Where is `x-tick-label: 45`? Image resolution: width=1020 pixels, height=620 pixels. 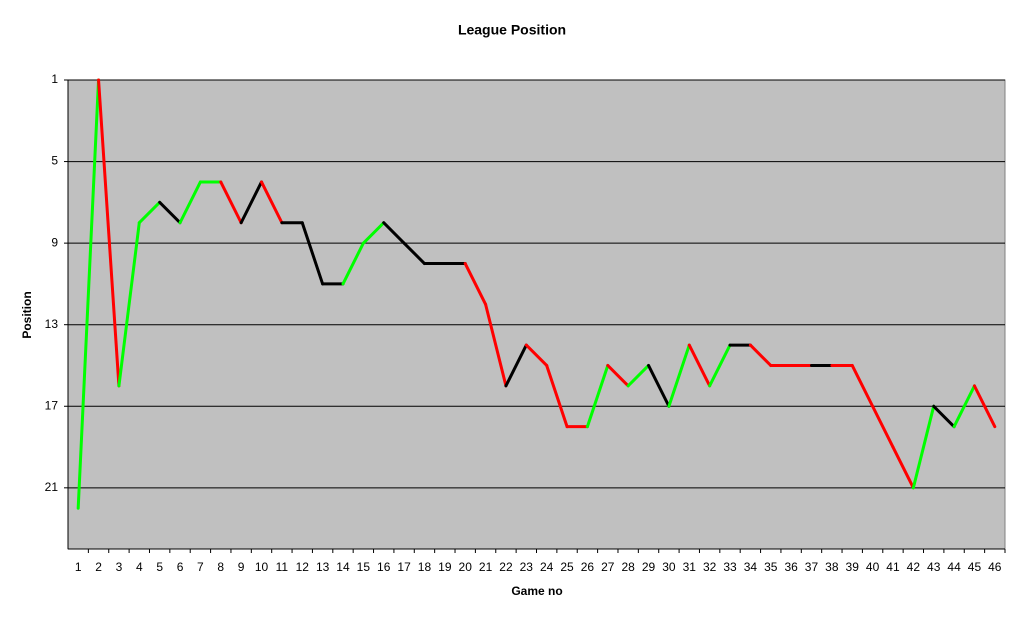 x-tick-label: 45 is located at coordinates (975, 567).